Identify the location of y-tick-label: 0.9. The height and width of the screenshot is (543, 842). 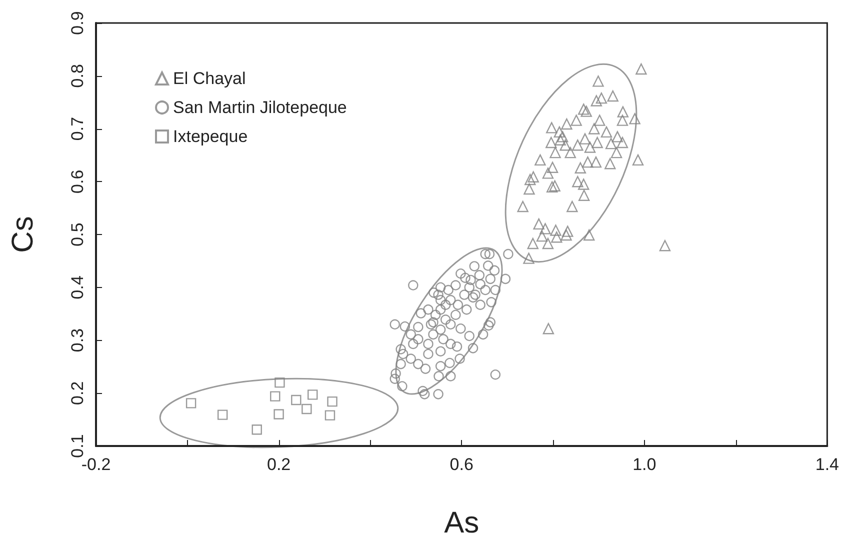
(77, 23).